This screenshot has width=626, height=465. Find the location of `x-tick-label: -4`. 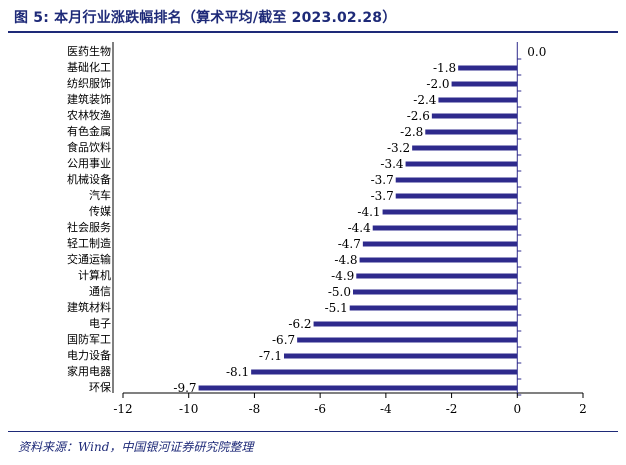

x-tick-label: -4 is located at coordinates (386, 409).